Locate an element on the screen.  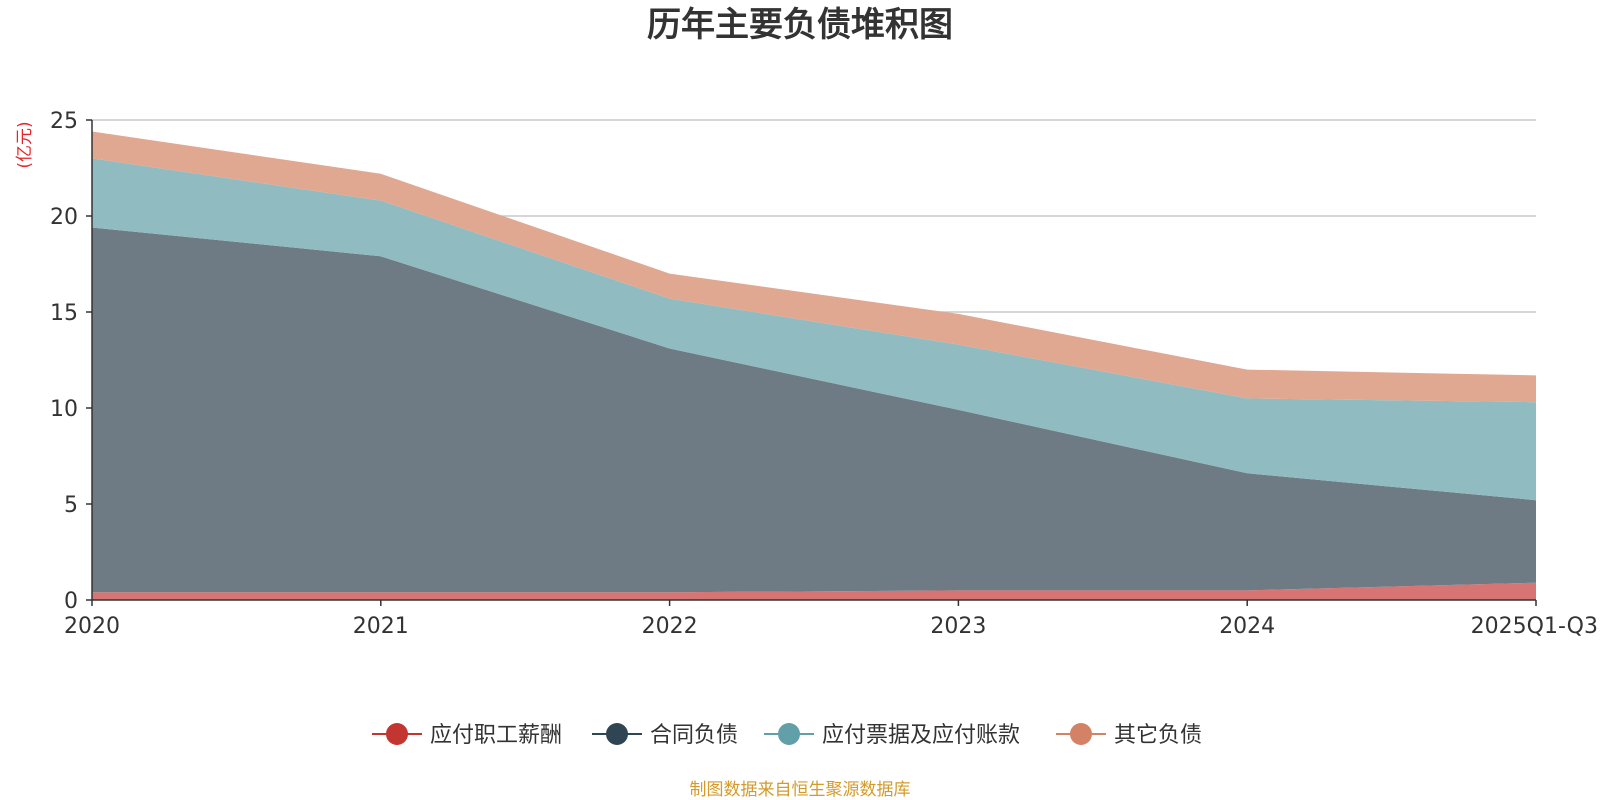
y-tick-label: 25 is located at coordinates (64, 121).